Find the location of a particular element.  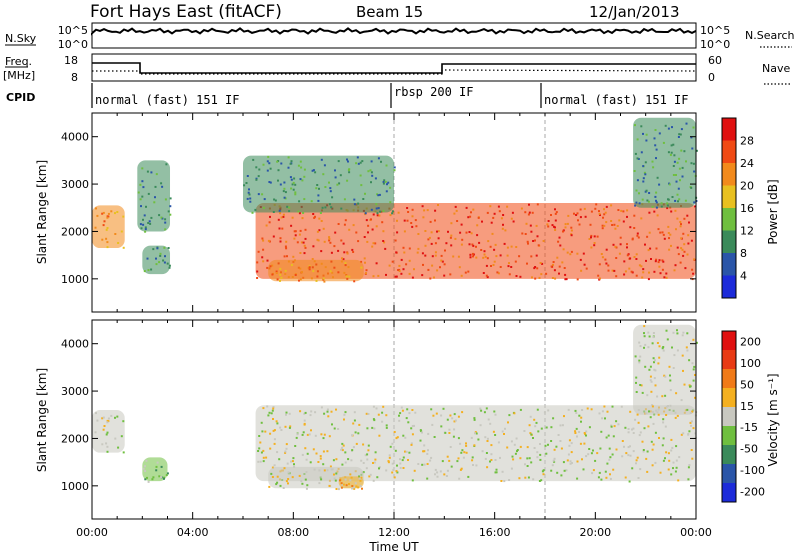

velocity-colorbar: 200 100 50 15 -15 -50 -100 -200 is located at coordinates (743, 416).